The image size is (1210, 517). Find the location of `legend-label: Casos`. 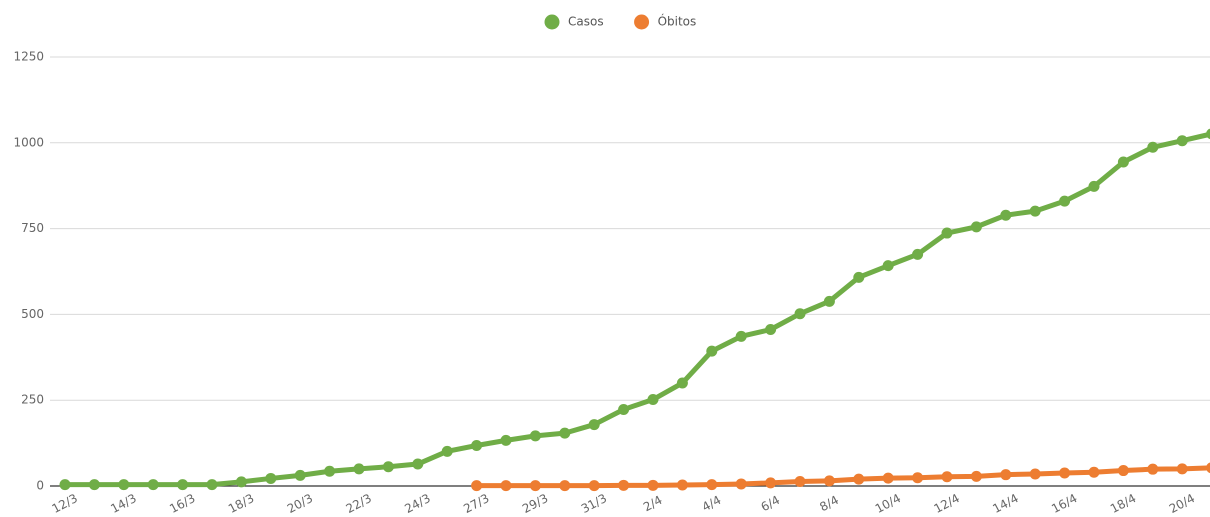

legend-label: Casos is located at coordinates (586, 22).